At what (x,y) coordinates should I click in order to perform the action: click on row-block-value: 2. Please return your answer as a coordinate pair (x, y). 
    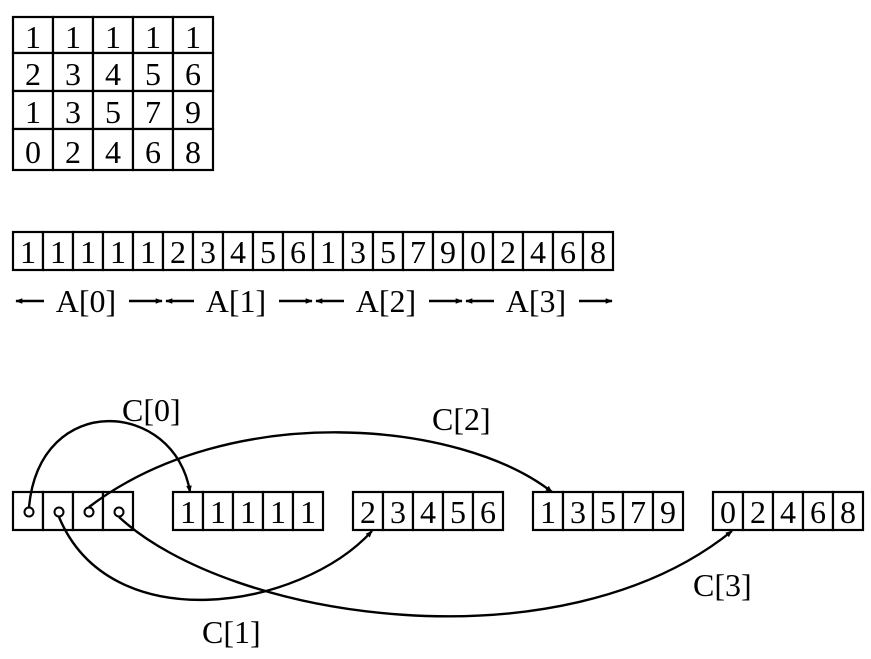
    Looking at the image, I should click on (368, 512).